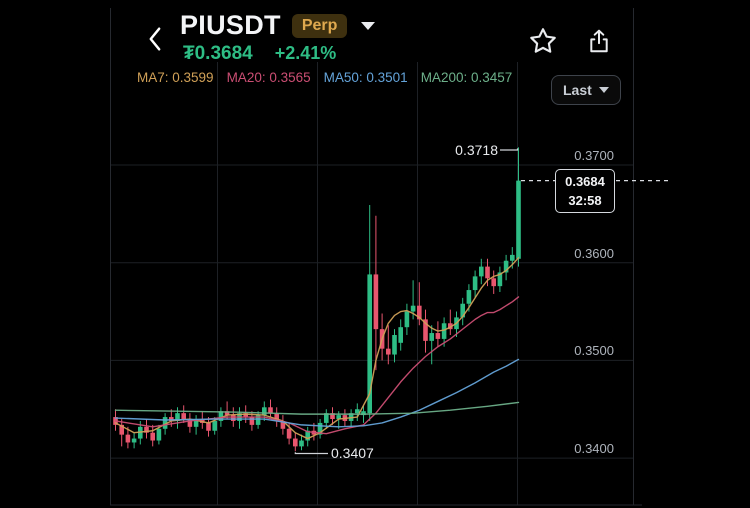 This screenshot has width=750, height=508. I want to click on back-chevron-icon, so click(154, 41).